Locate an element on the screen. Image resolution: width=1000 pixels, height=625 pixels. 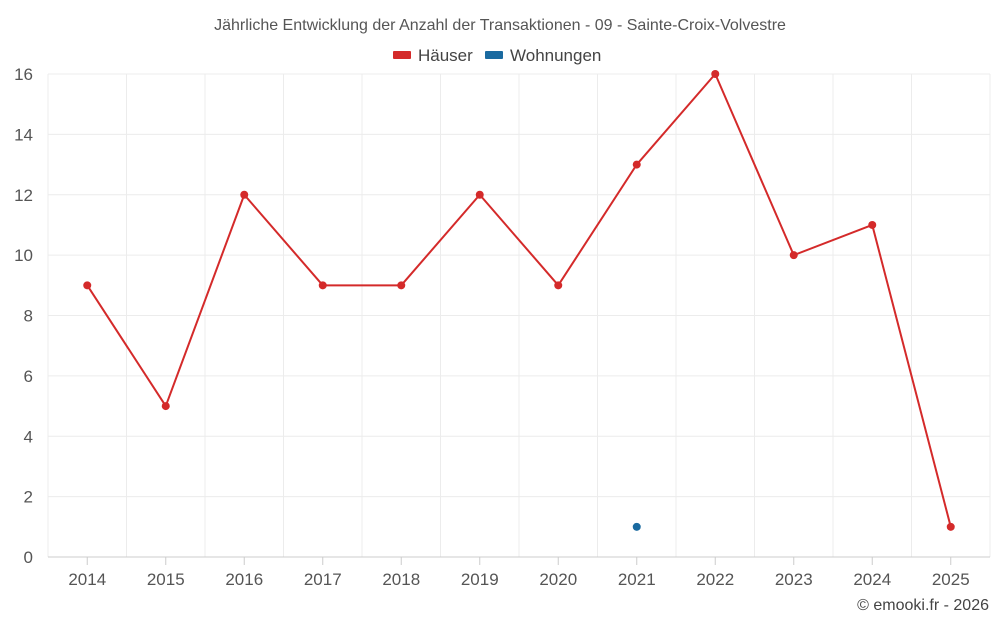
data-point-hauser-2014 is located at coordinates (87, 285).